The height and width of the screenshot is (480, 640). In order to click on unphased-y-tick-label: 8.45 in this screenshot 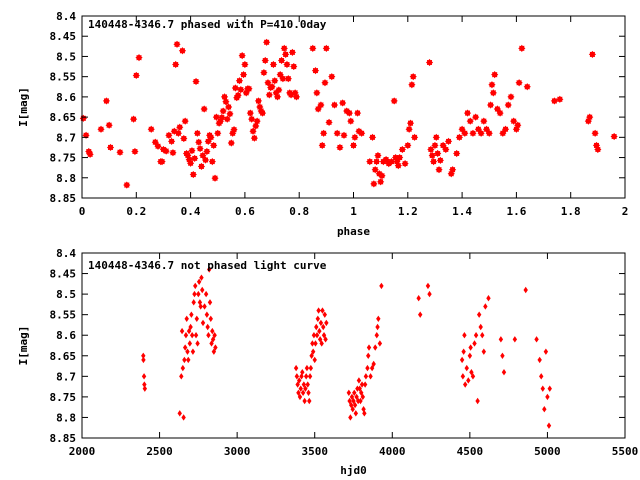, I will do `click(63, 274)`.